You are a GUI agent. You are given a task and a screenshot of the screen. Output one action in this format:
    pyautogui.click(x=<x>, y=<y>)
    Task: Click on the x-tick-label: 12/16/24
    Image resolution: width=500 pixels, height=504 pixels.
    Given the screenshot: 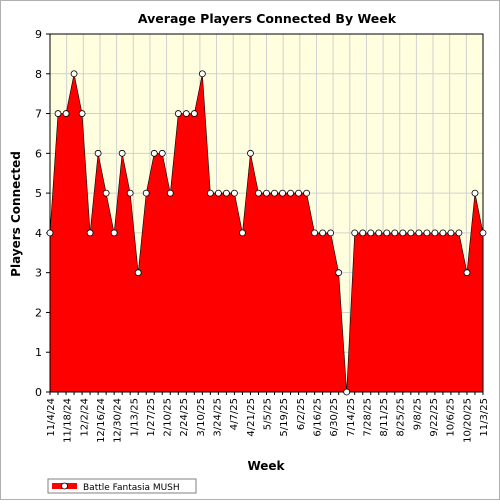 What is the action you would take?
    pyautogui.click(x=101, y=420)
    